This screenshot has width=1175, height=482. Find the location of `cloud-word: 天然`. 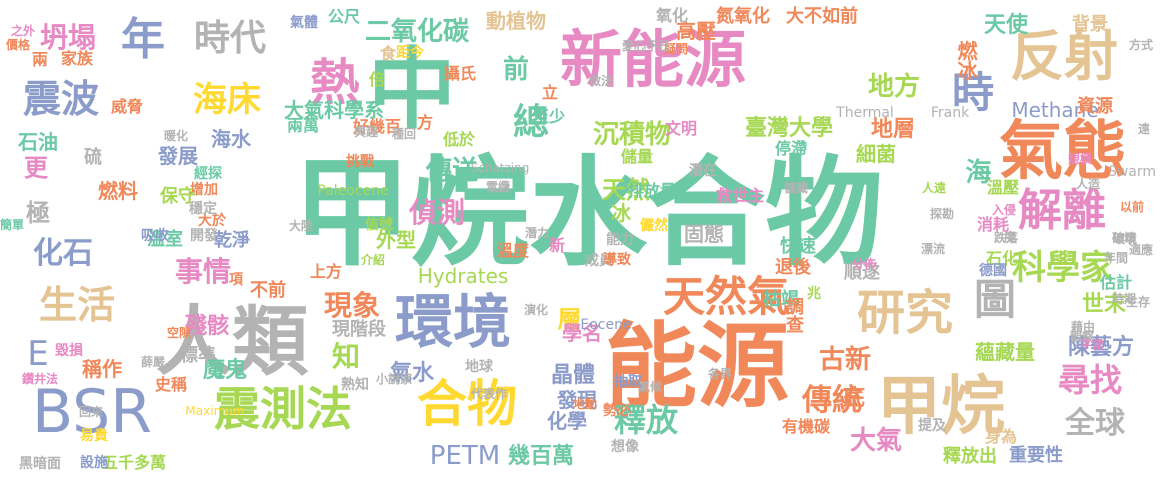

cloud-word: 天然 is located at coordinates (626, 190).